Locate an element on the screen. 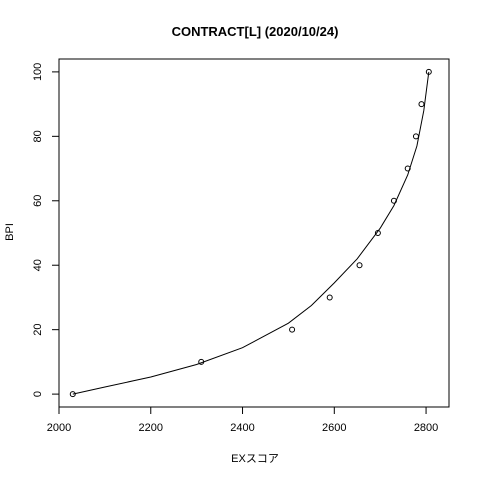 Image resolution: width=480 pixels, height=480 pixels. y-tick-label: 0 is located at coordinates (38, 394).